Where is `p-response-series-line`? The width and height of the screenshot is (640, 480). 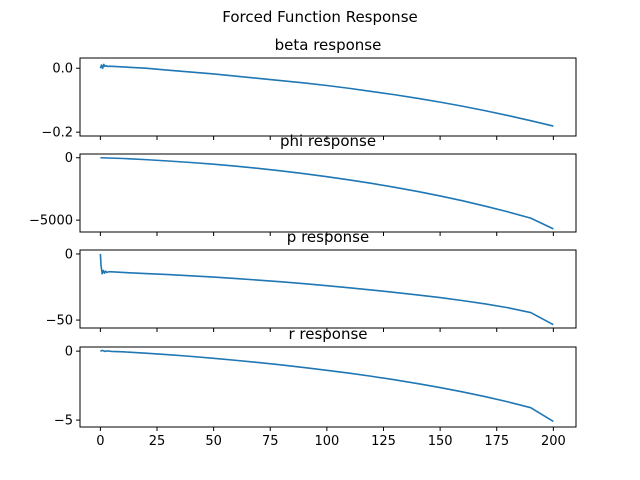 p-response-series-line is located at coordinates (326, 289).